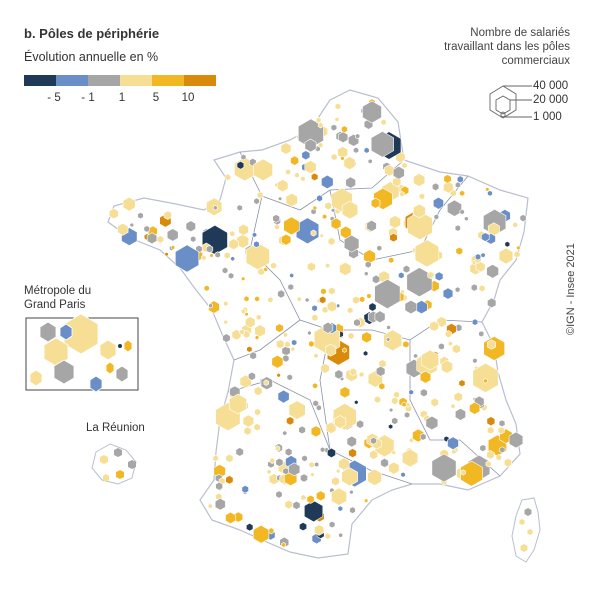 This screenshot has height=600, width=600. Describe the element at coordinates (55, 305) in the screenshot. I see `paris-inset-label-line: Grand Paris` at that location.